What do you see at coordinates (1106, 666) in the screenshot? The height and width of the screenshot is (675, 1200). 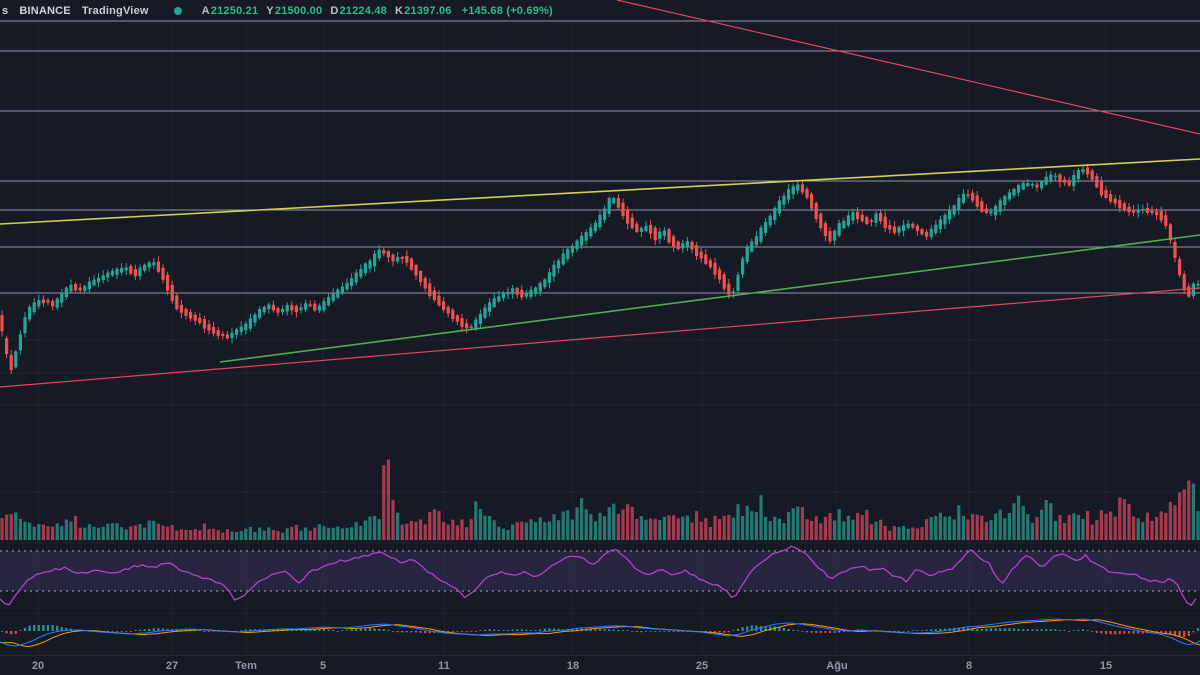 I see `axis-tick-15: 15` at bounding box center [1106, 666].